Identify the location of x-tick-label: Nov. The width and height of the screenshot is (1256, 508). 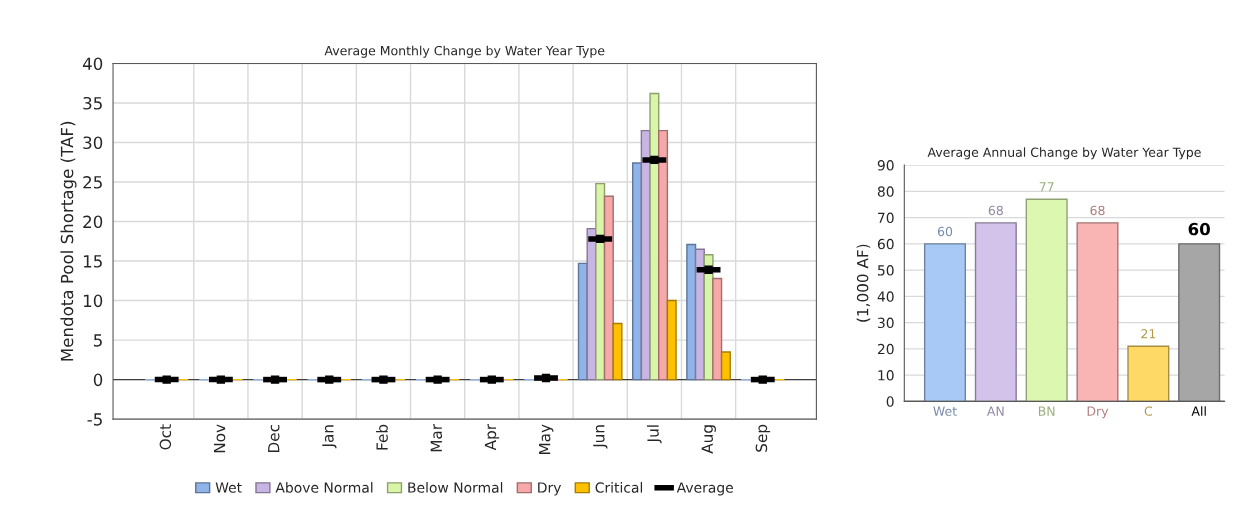
(219, 438).